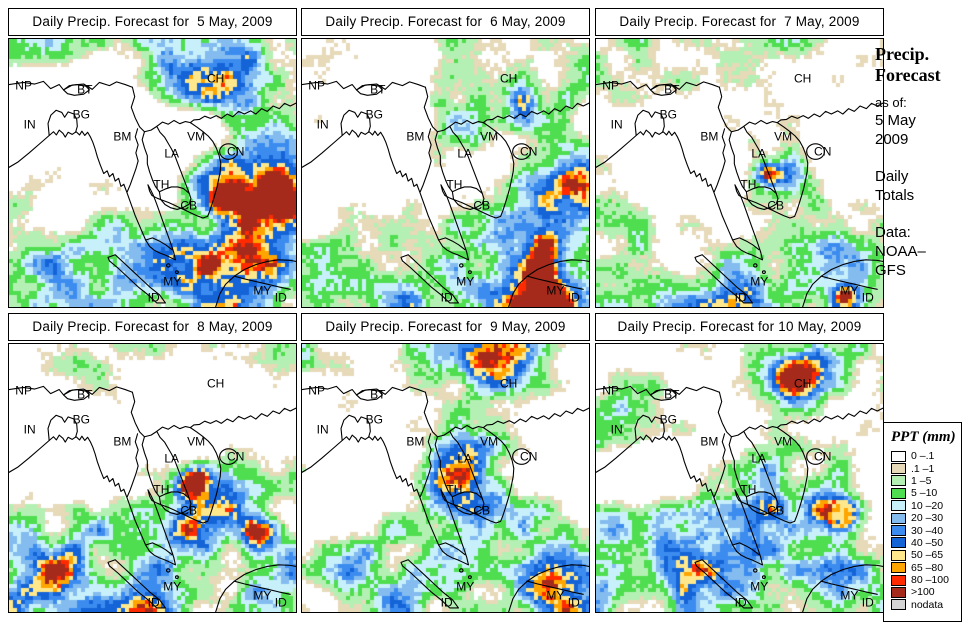  What do you see at coordinates (378, 89) in the screenshot?
I see `region-label: BT` at bounding box center [378, 89].